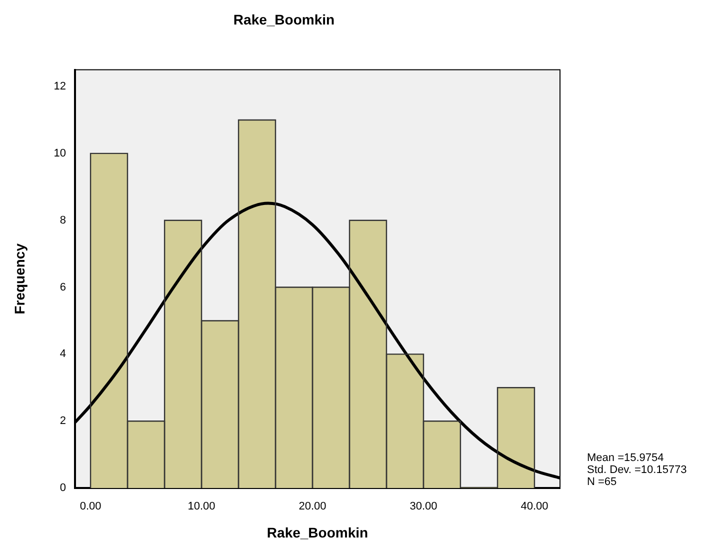 The height and width of the screenshot is (546, 709). What do you see at coordinates (63, 354) in the screenshot?
I see `y-tick-label: 4` at bounding box center [63, 354].